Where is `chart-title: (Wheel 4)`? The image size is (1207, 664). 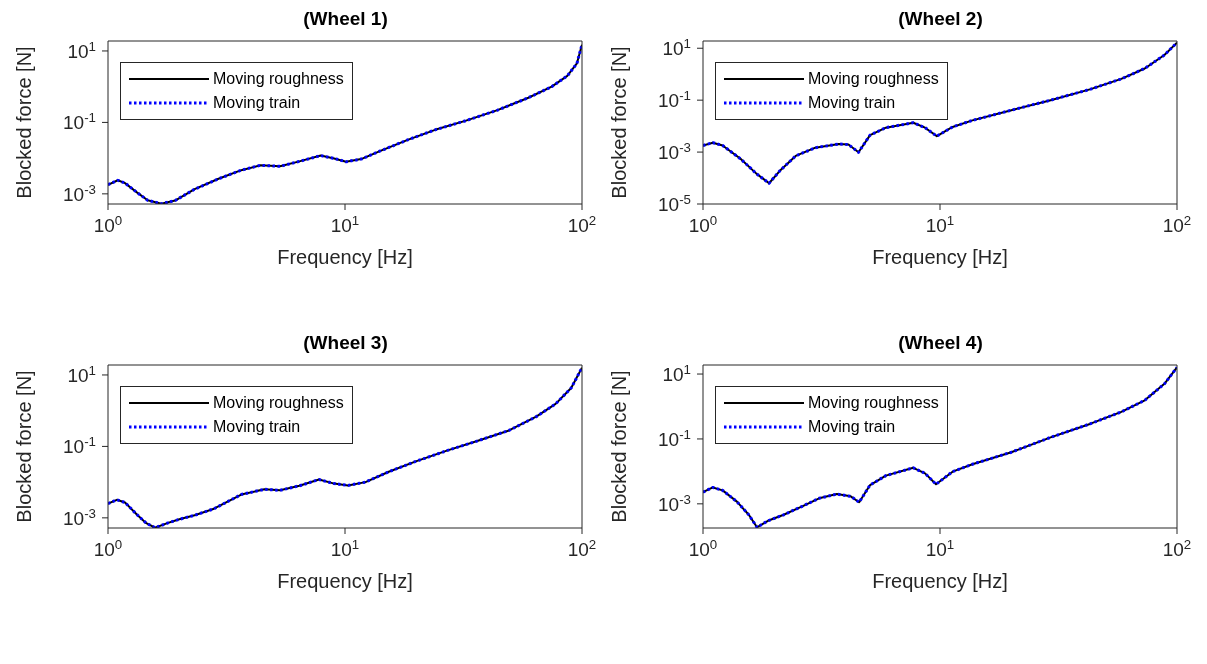 chart-title: (Wheel 4) is located at coordinates (940, 342).